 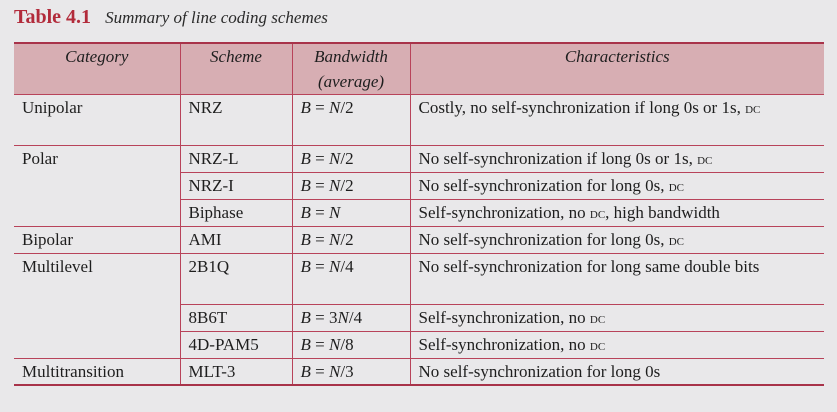 What do you see at coordinates (97, 68) in the screenshot?
I see `header-category: Category` at bounding box center [97, 68].